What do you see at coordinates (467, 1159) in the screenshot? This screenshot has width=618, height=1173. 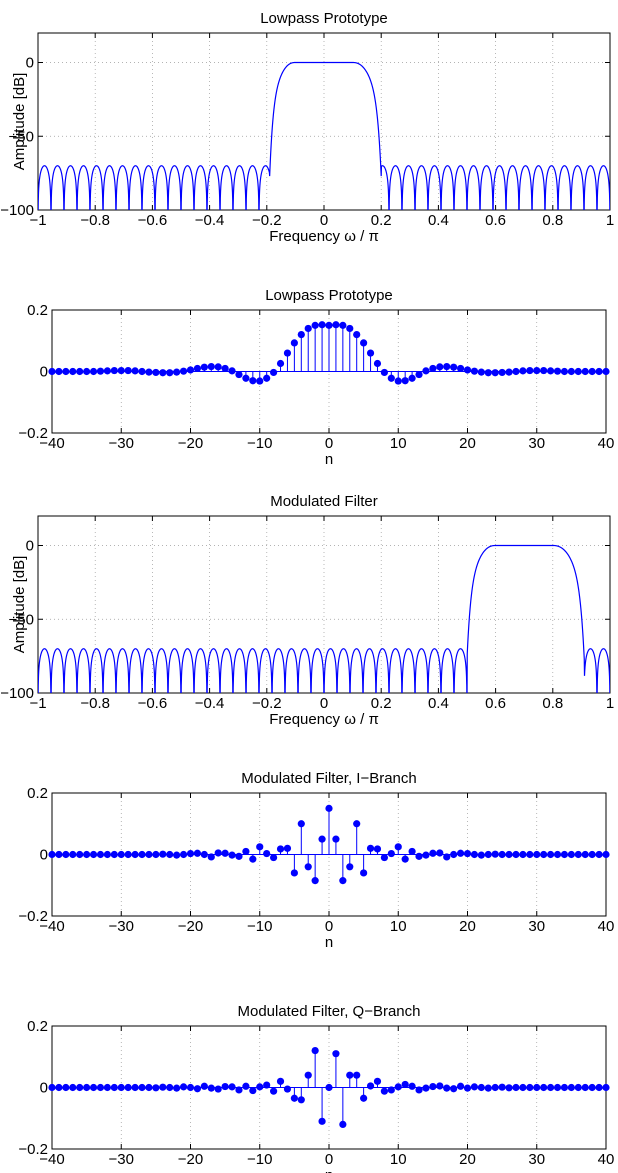 I see `x-tick-label: 20` at bounding box center [467, 1159].